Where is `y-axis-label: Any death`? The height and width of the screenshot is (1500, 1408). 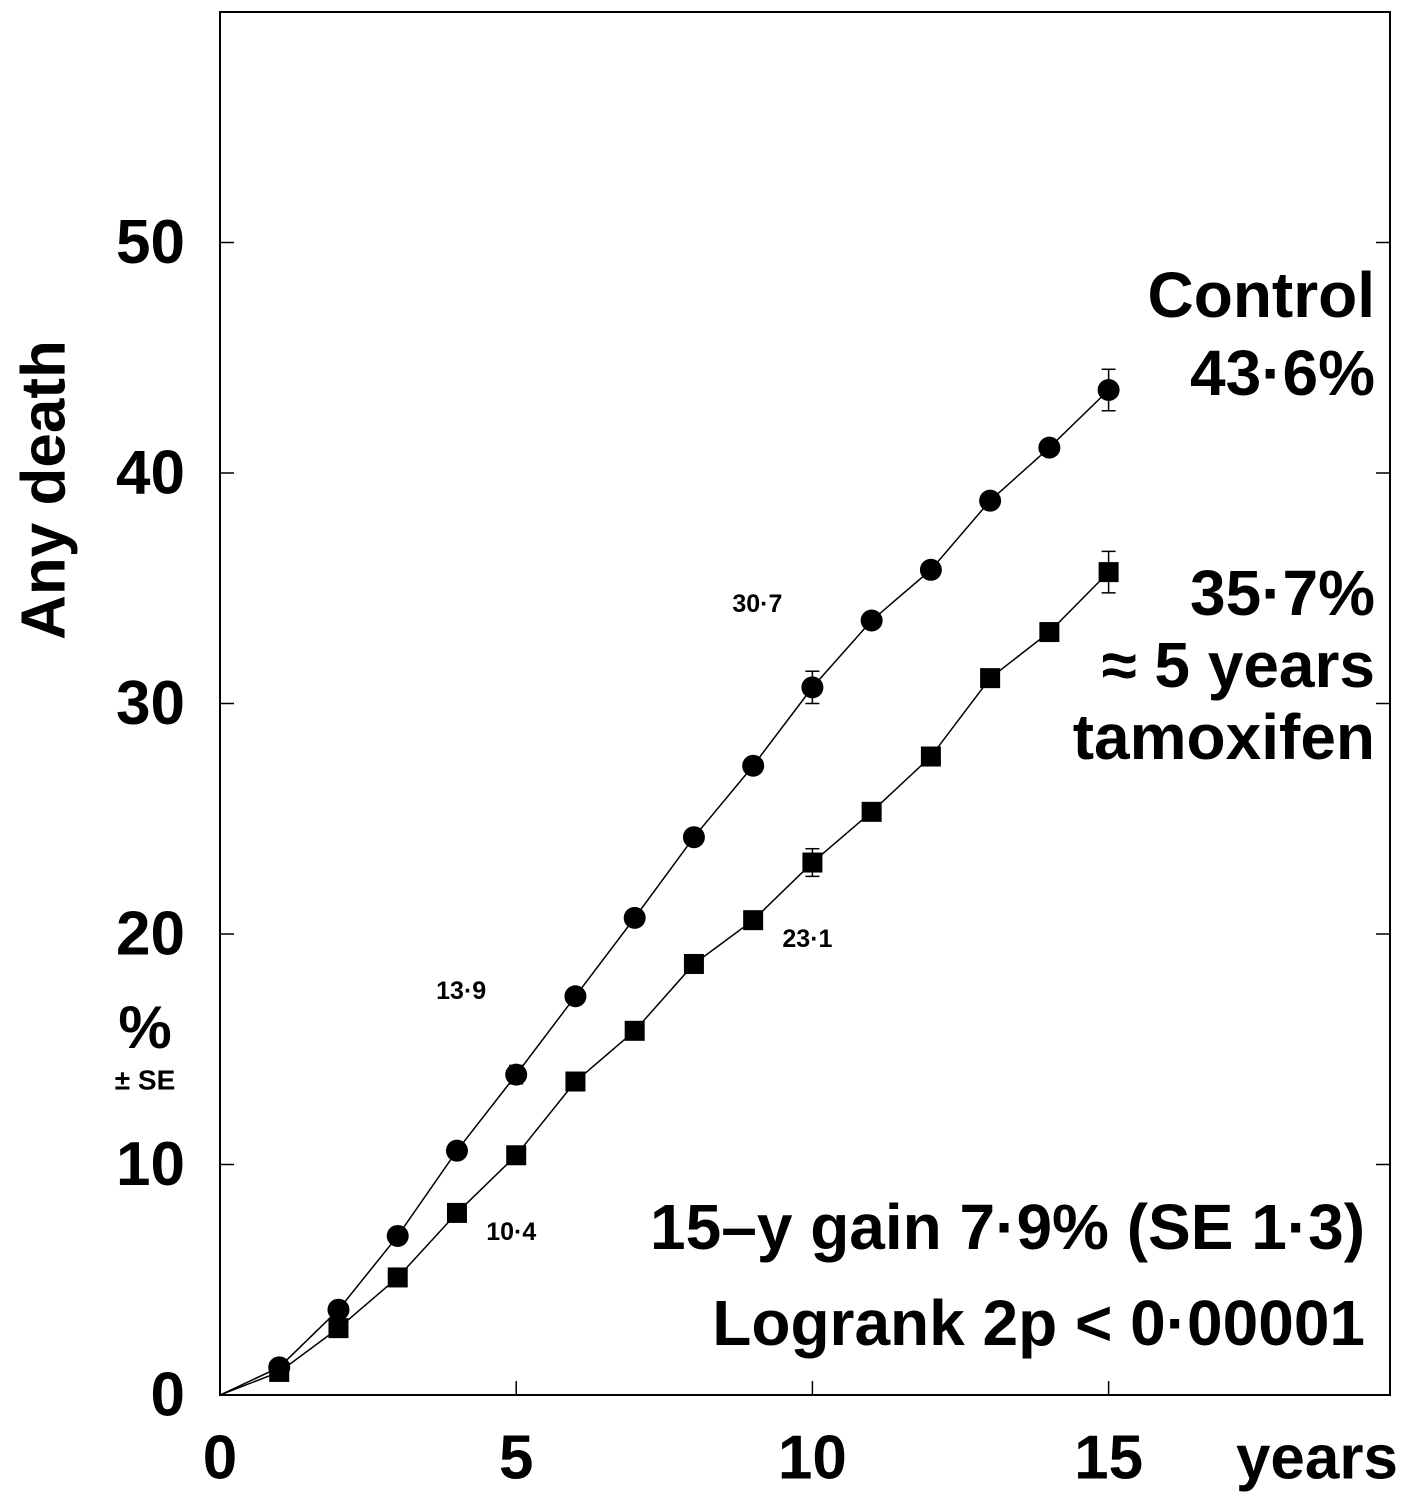
y-axis-label: Any death is located at coordinates (43, 490).